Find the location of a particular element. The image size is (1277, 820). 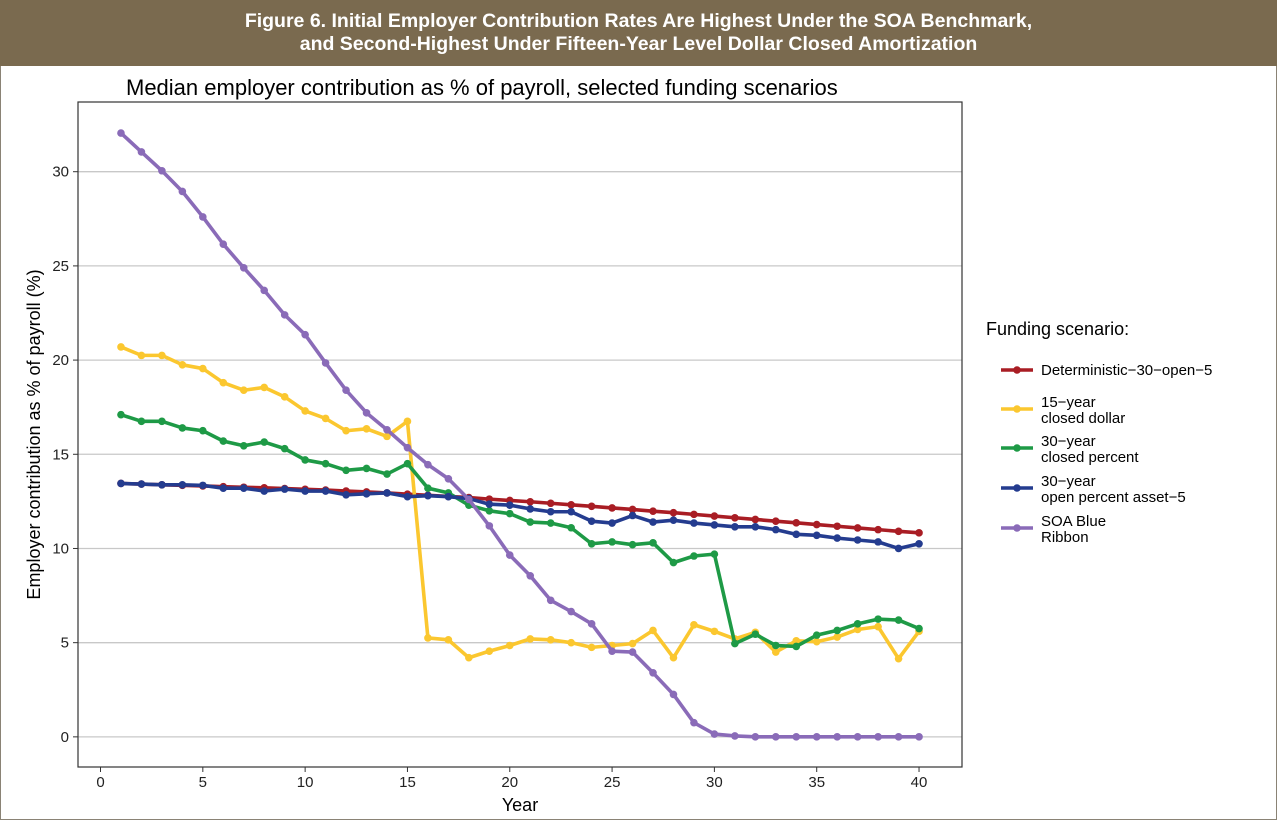

y-tick-label: 15 is located at coordinates (60, 454).